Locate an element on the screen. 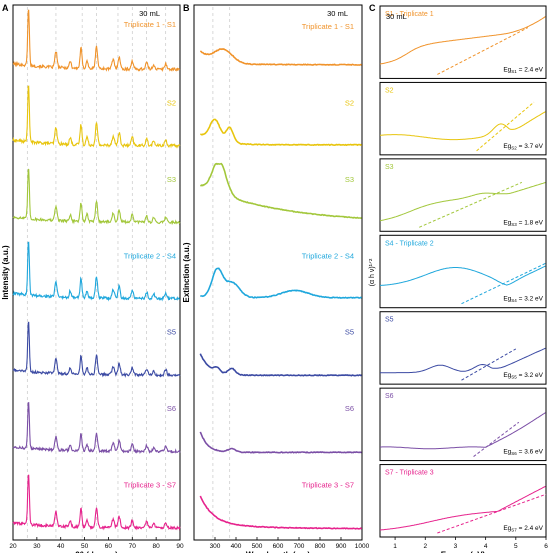  uv-series-label: Triplicate 3 - S7 is located at coordinates (328, 485).